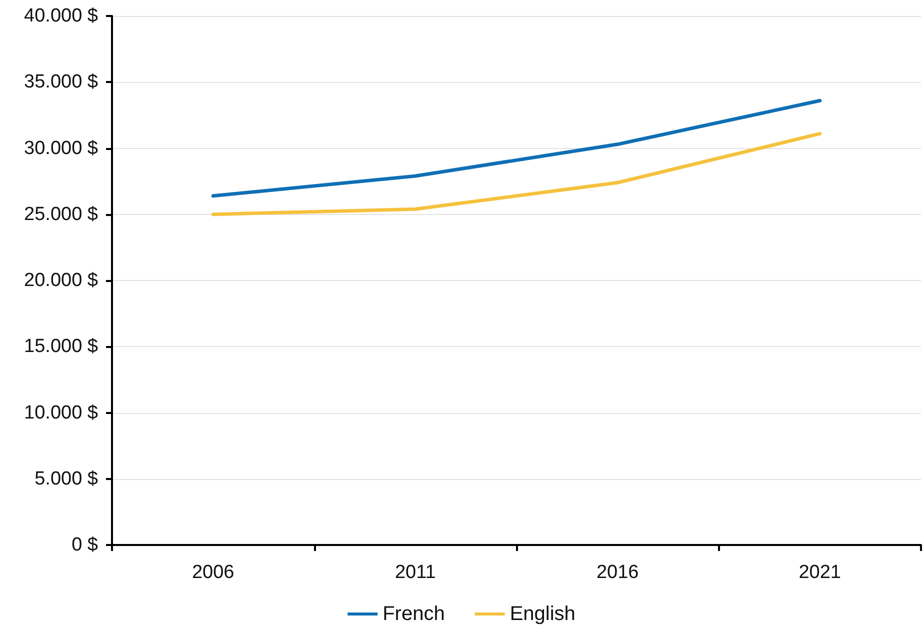  What do you see at coordinates (61, 16) in the screenshot?
I see `y-tick-label: 40.000 $` at bounding box center [61, 16].